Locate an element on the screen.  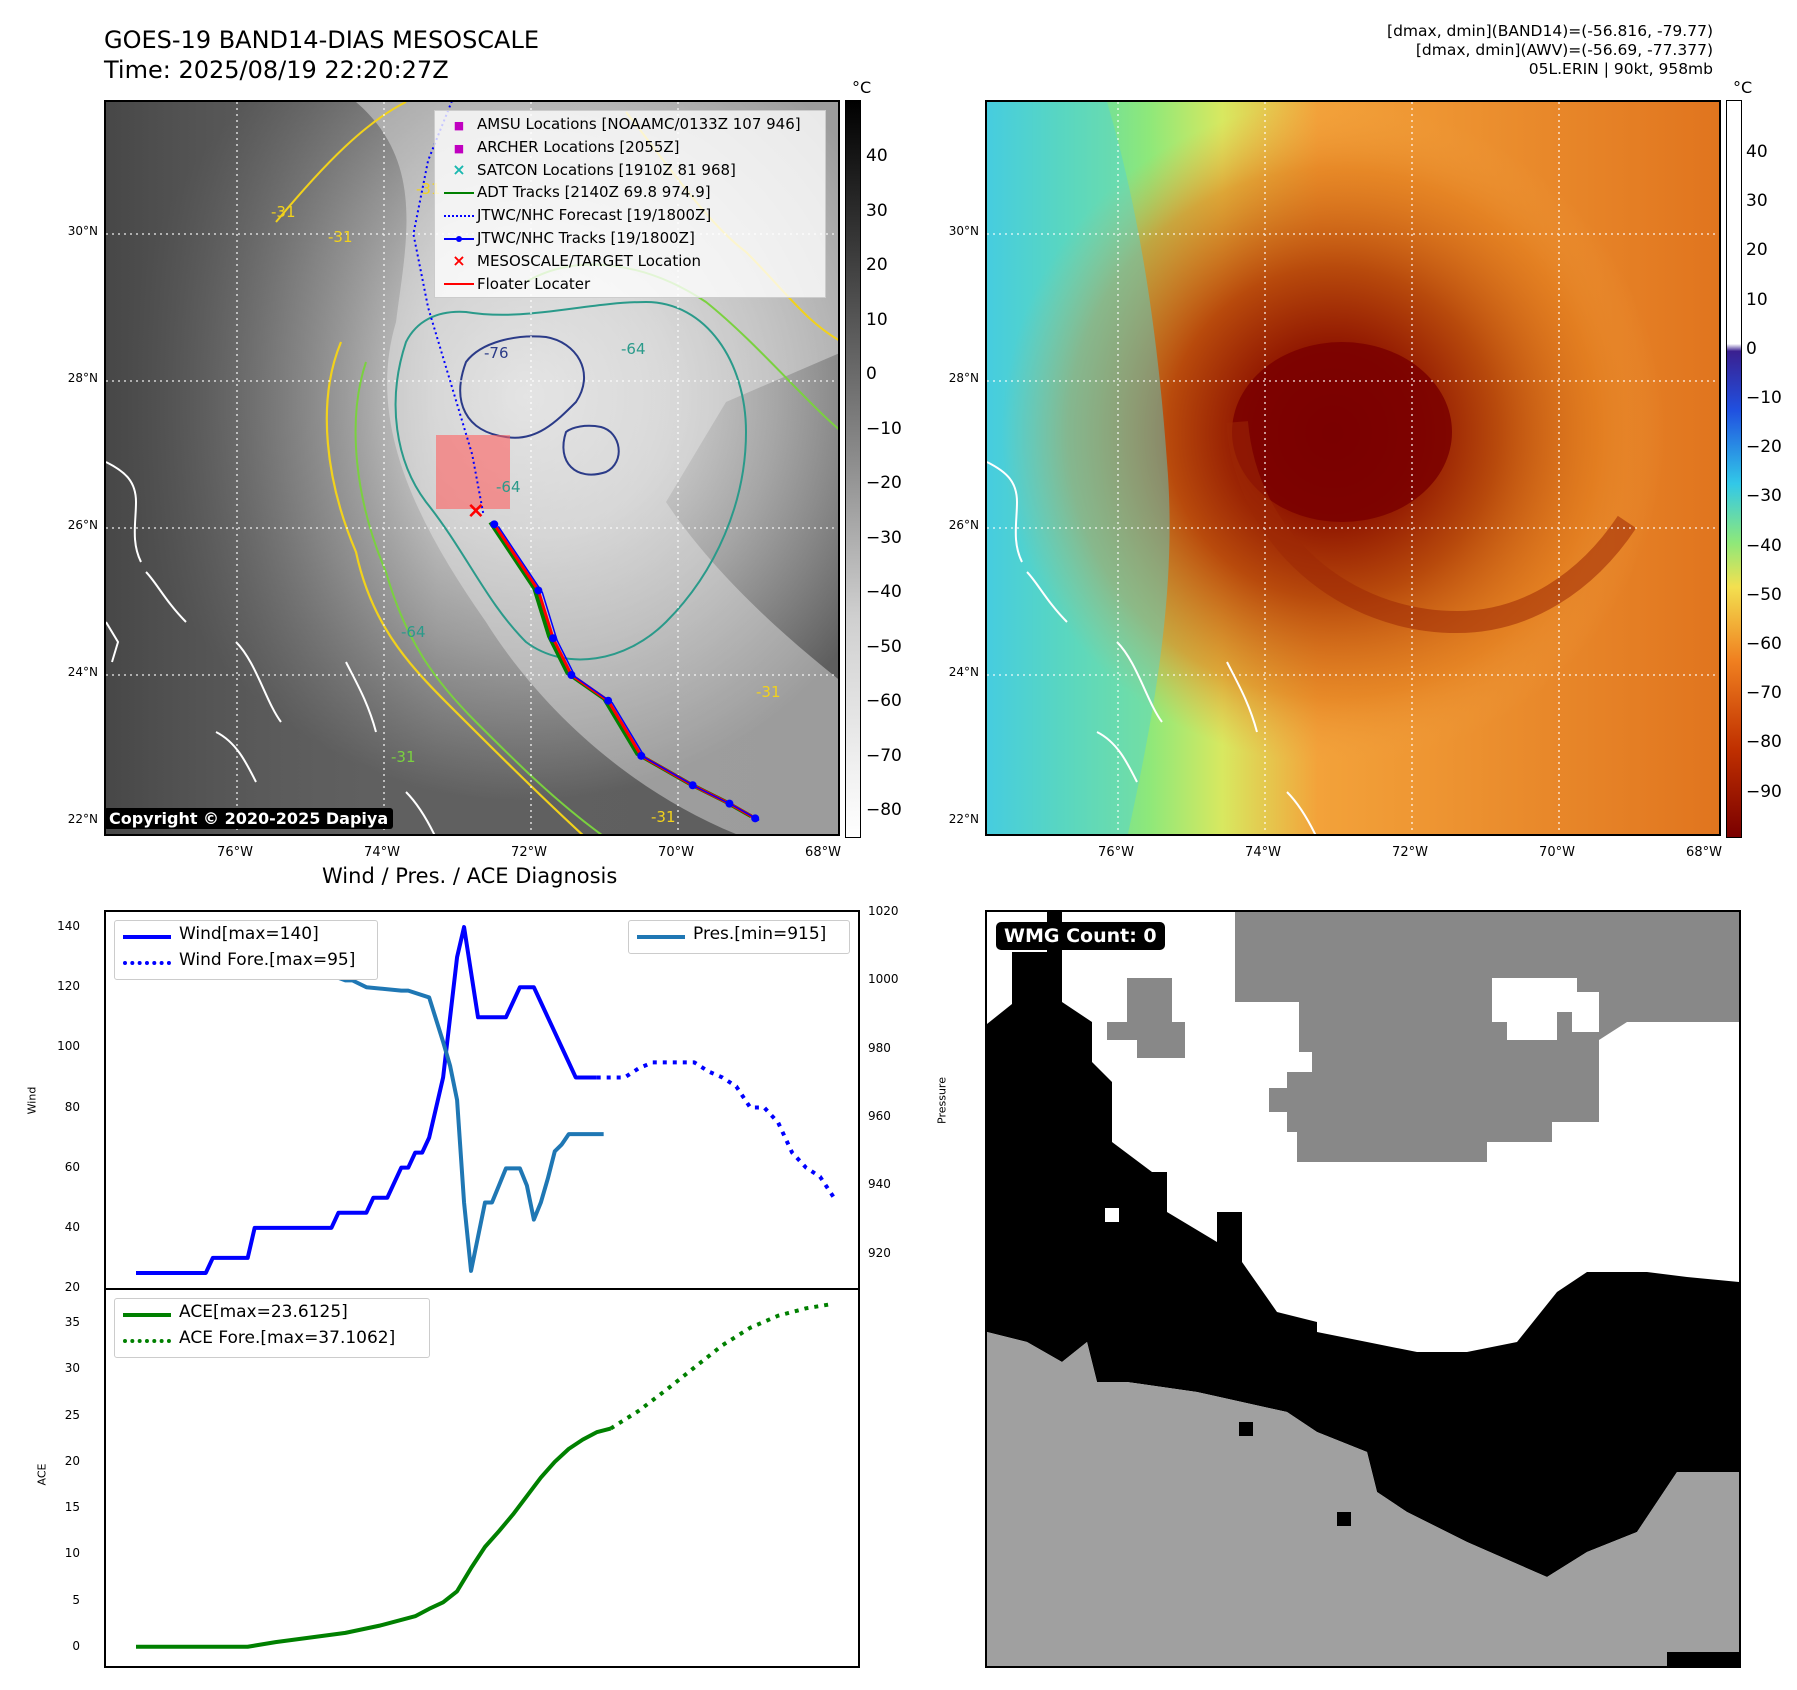
map-legend-item: ■ ARCHER Locations [2055Z] is located at coordinates (560, 147).